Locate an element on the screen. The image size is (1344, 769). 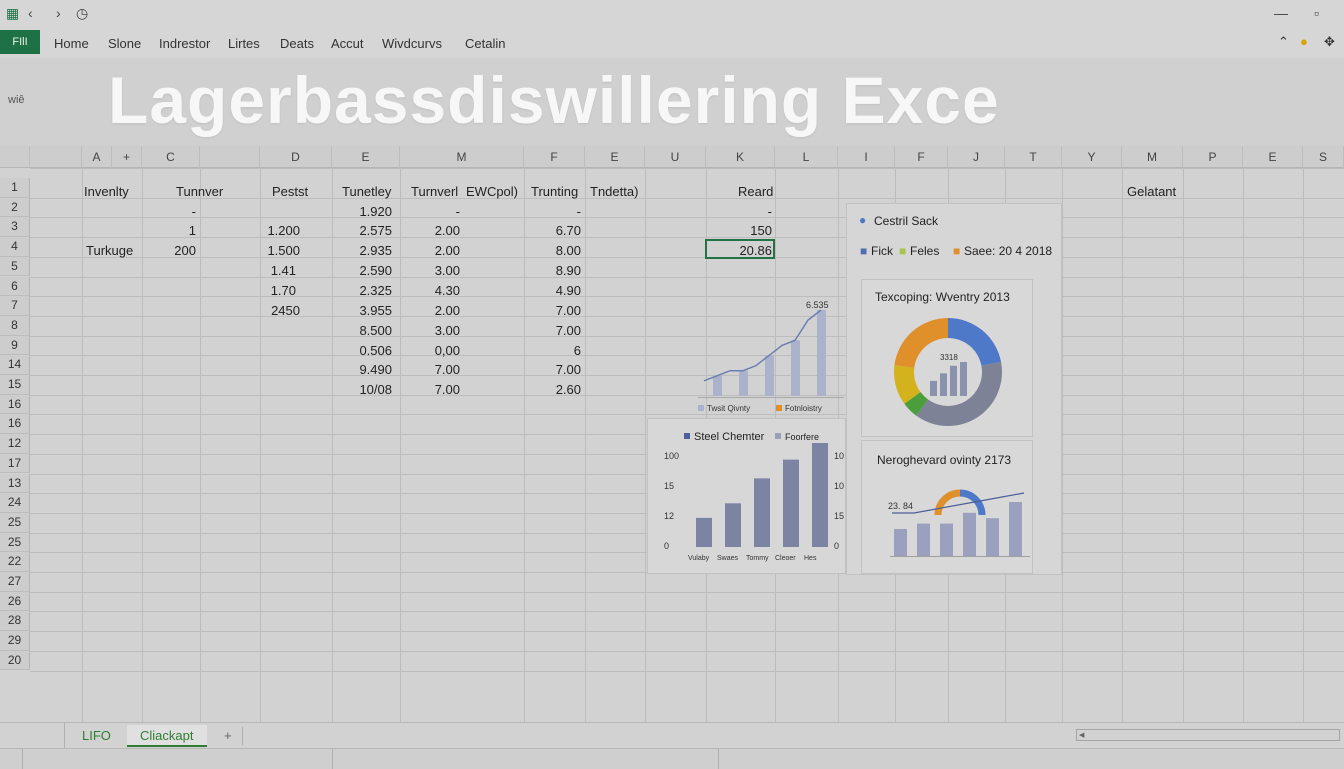
name-box: wiê is located at coordinates (16, 100).